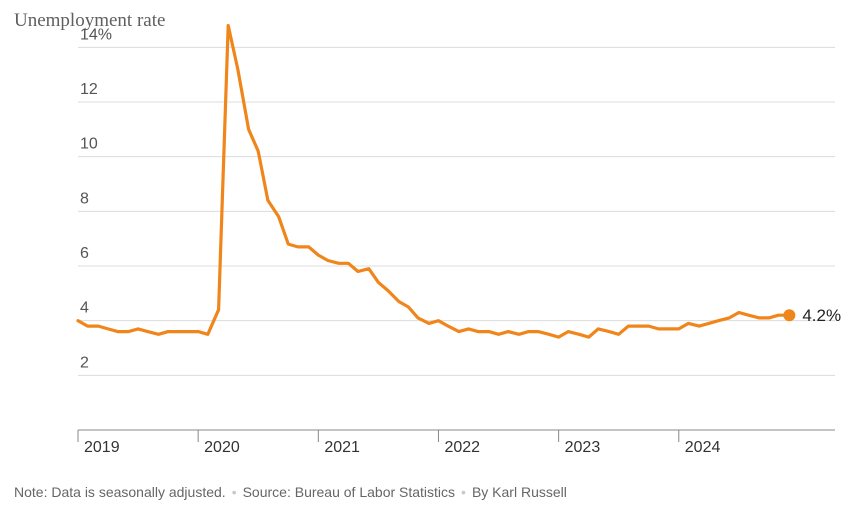  I want to click on latest-value-label: 4.2%, so click(821, 315).